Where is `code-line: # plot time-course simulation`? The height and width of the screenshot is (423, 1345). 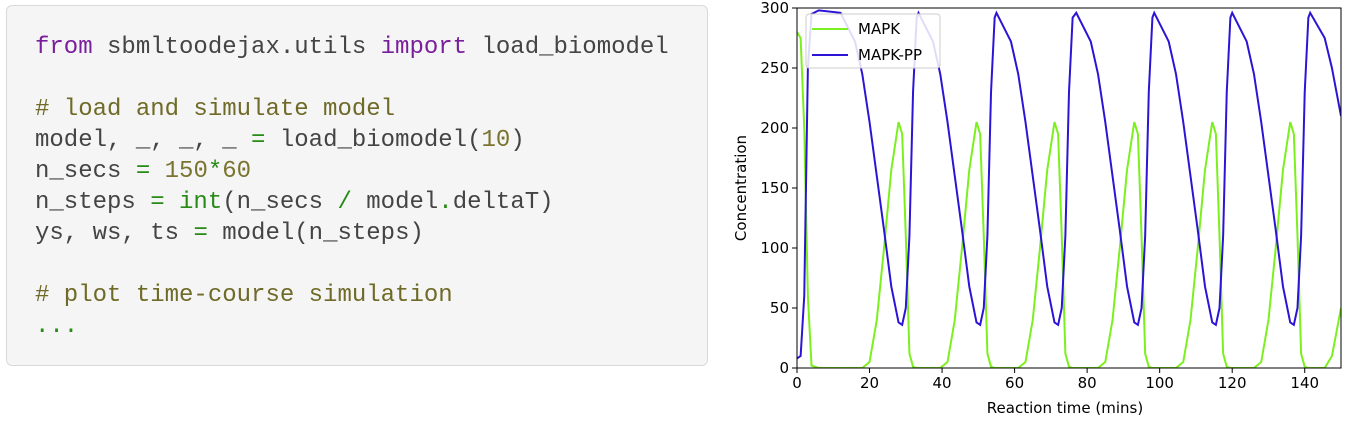 code-line: # plot time-course simulation is located at coordinates (371, 295).